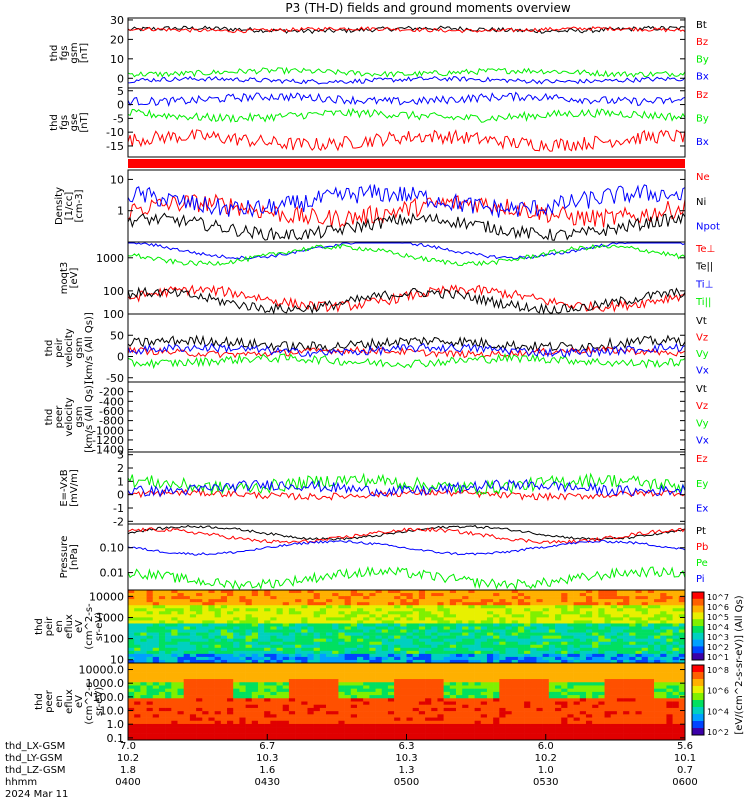 The width and height of the screenshot is (750, 800). Describe the element at coordinates (118, 508) in the screenshot. I see `y-tick-label: -1` at that location.